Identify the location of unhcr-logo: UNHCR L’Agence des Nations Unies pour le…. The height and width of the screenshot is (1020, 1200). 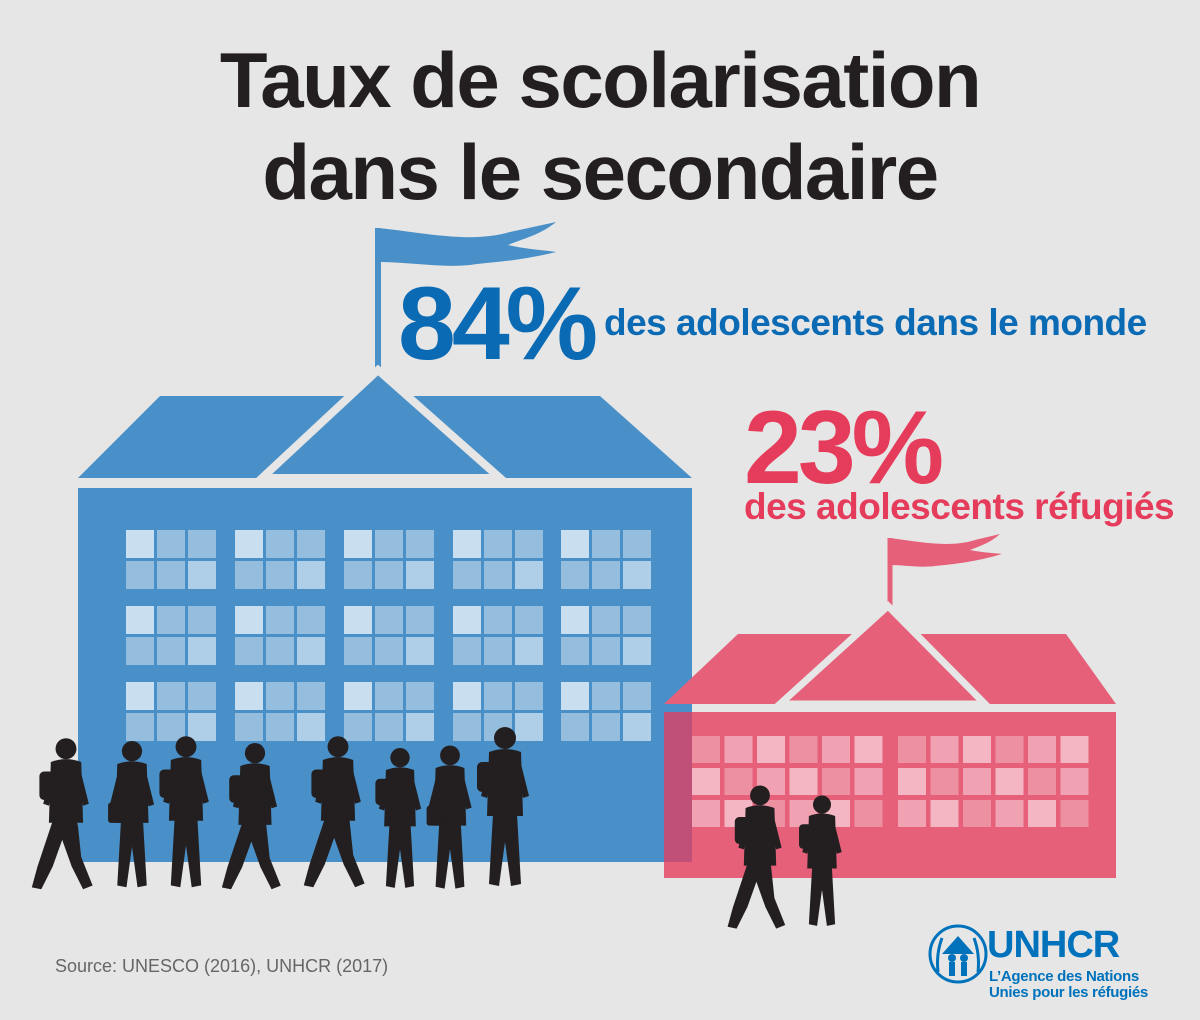
(1045, 962).